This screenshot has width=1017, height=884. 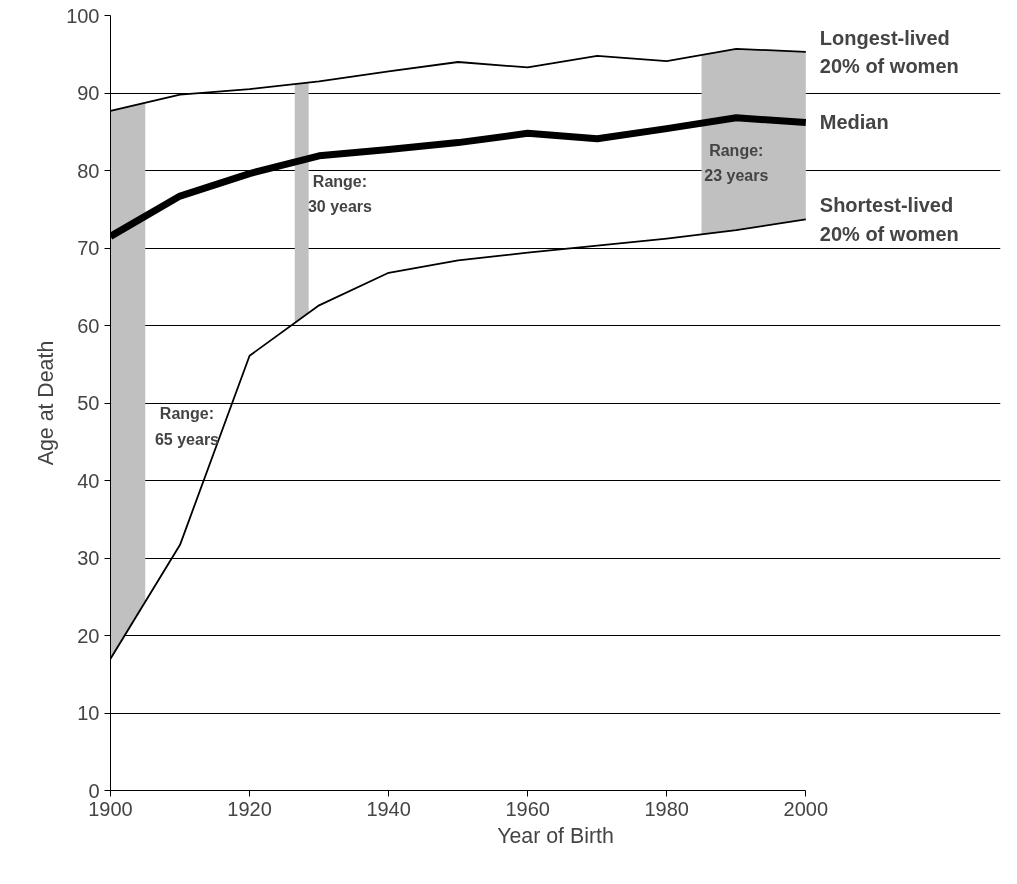 I want to click on annotation: Range: 23 years, so click(x=736, y=162).